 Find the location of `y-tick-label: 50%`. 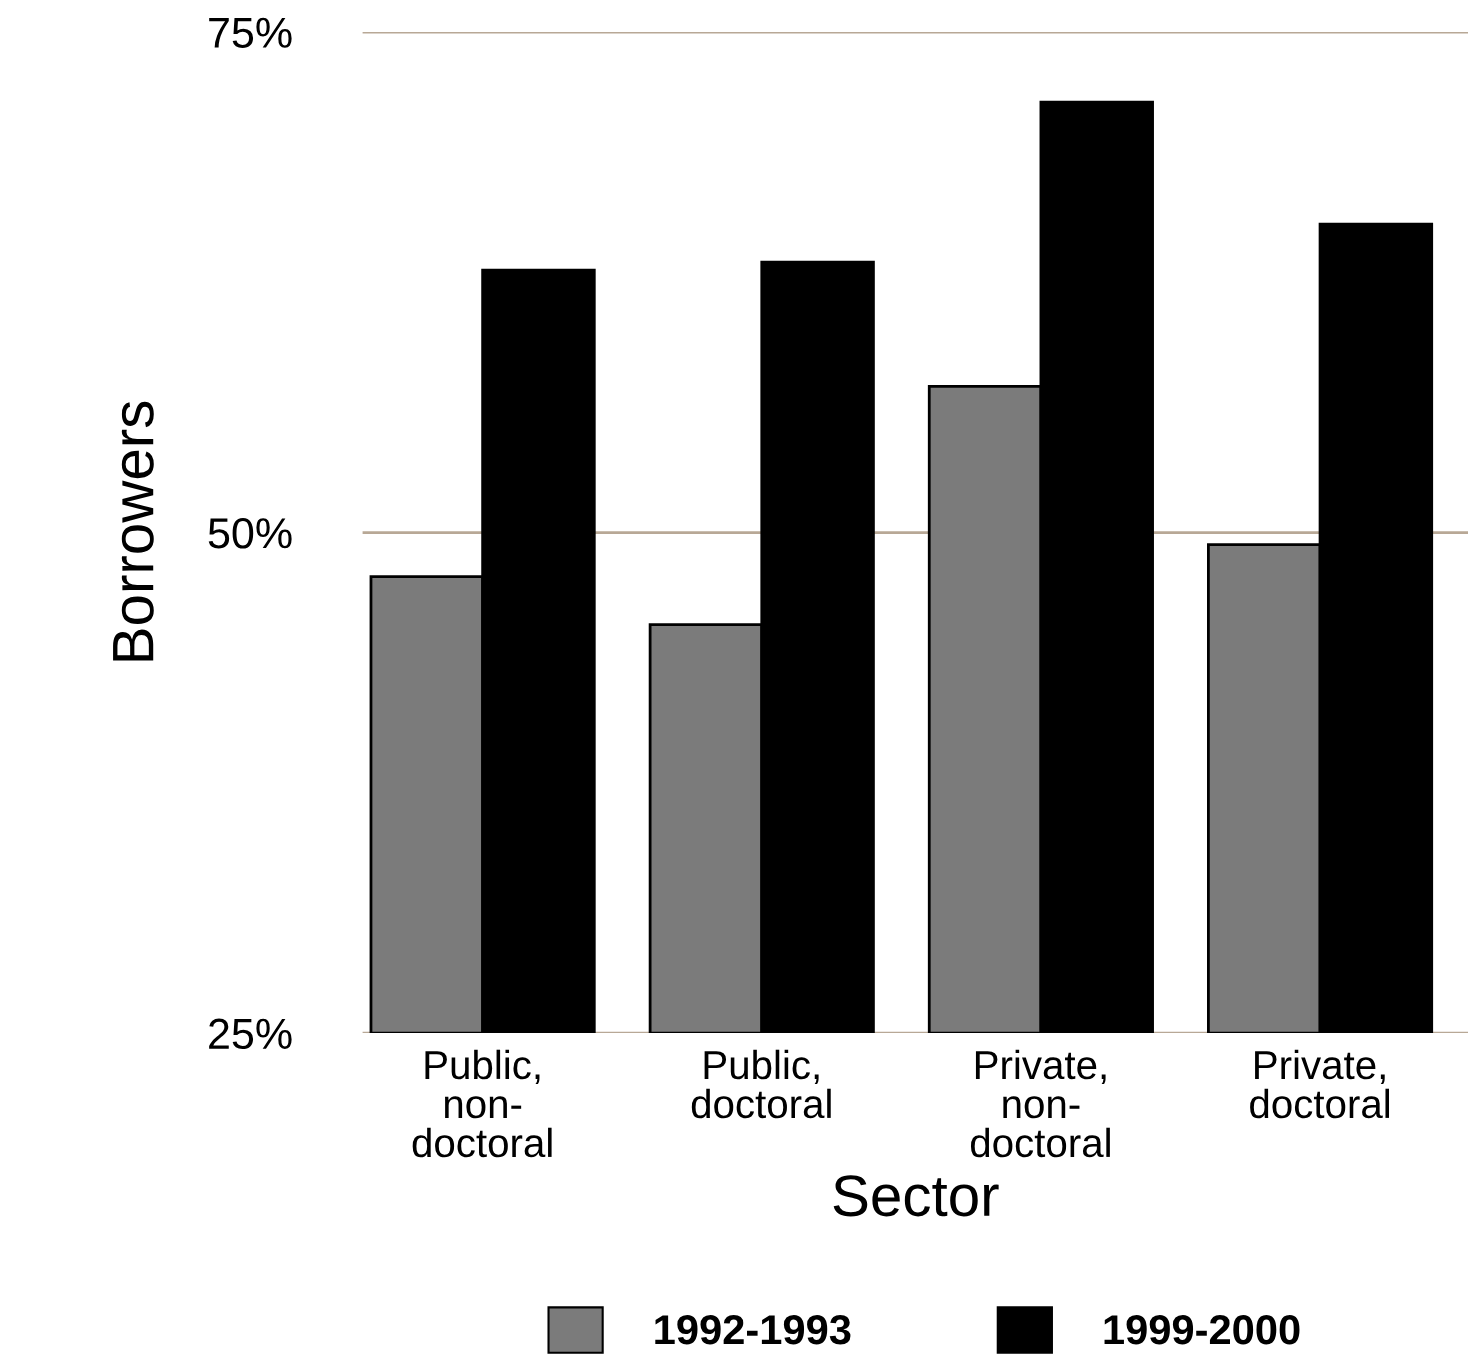

y-tick-label: 50% is located at coordinates (250, 533).